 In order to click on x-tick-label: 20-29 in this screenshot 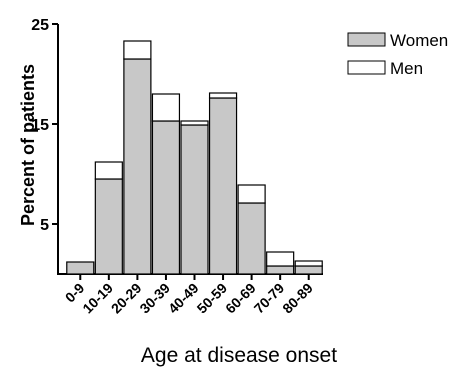, I will do `click(126, 298)`.